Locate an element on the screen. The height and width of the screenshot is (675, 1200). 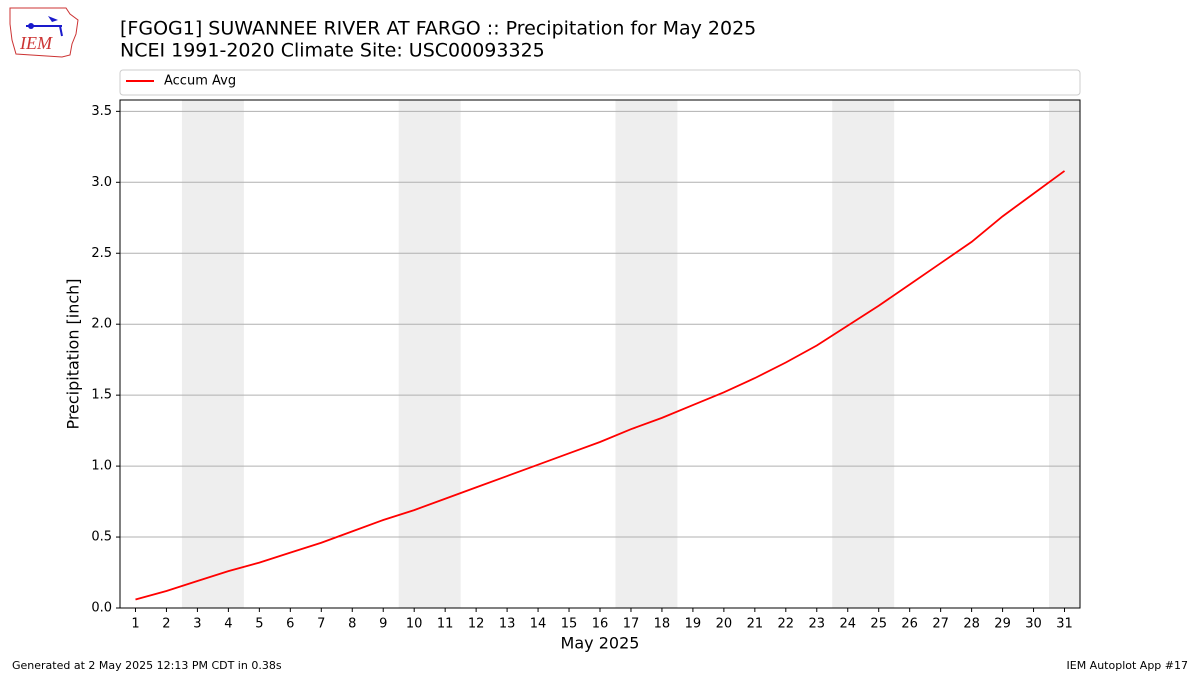
x-tick-label: 13 is located at coordinates (507, 624).